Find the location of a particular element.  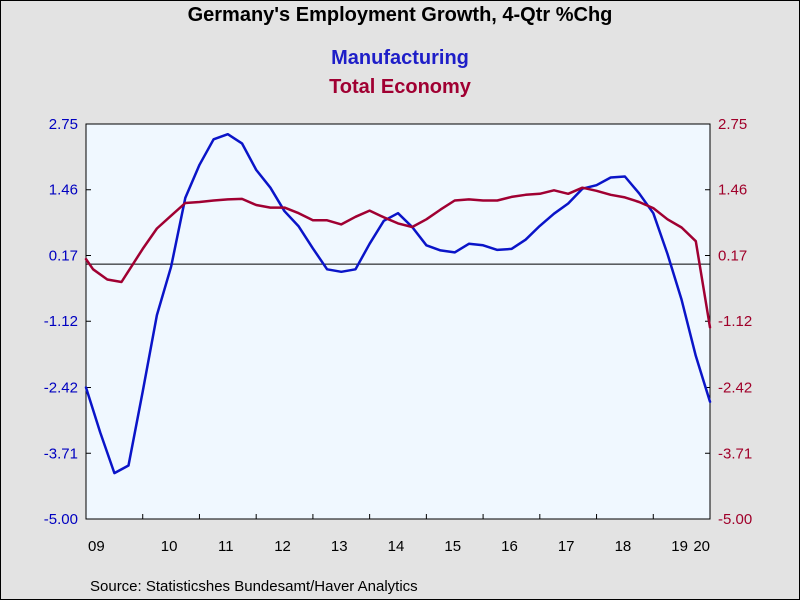

y-tick-label-right: -5.00 is located at coordinates (735, 519).